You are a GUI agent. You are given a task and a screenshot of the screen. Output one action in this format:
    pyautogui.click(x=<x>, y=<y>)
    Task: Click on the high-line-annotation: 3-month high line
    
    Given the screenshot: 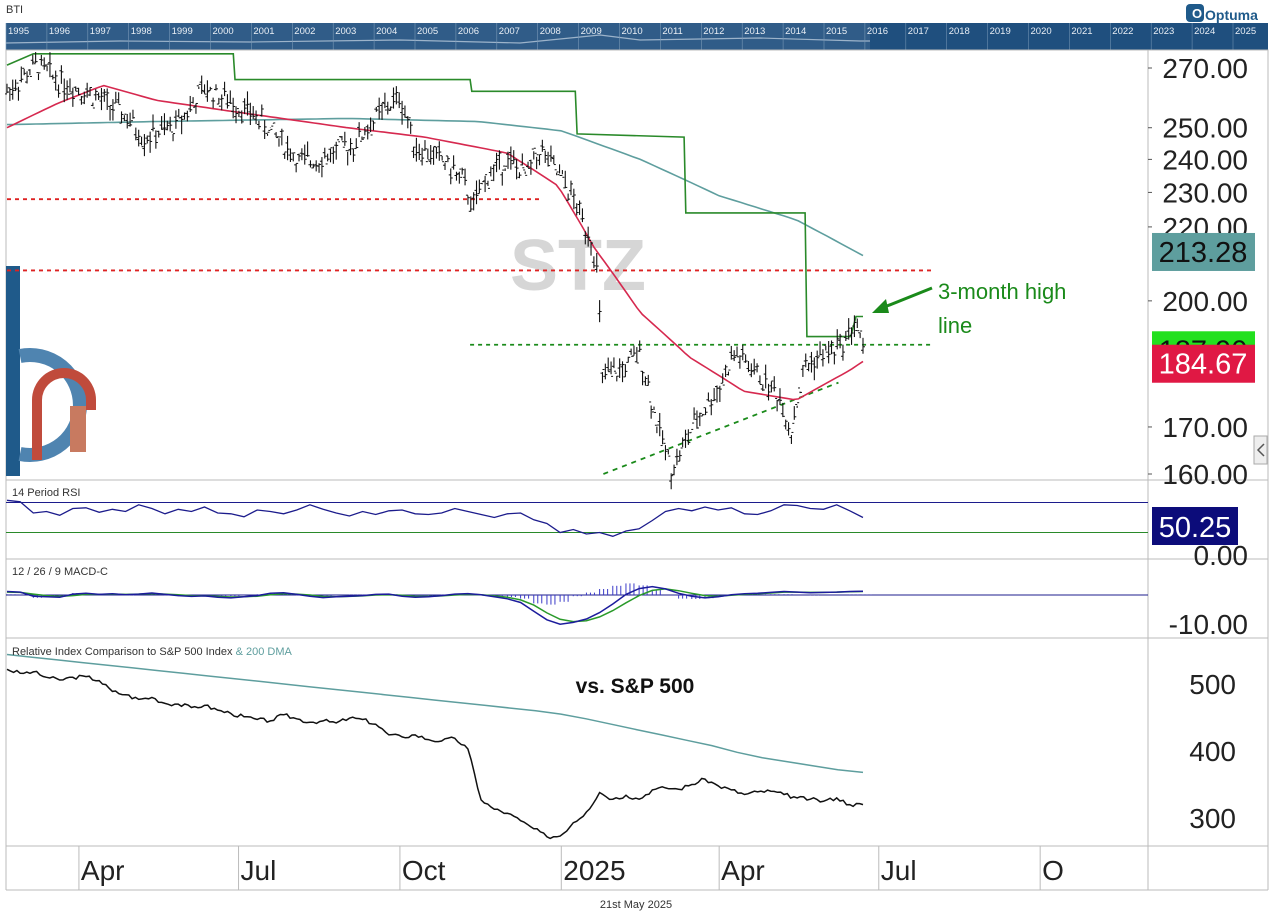 What is the action you would take?
    pyautogui.click(x=969, y=308)
    